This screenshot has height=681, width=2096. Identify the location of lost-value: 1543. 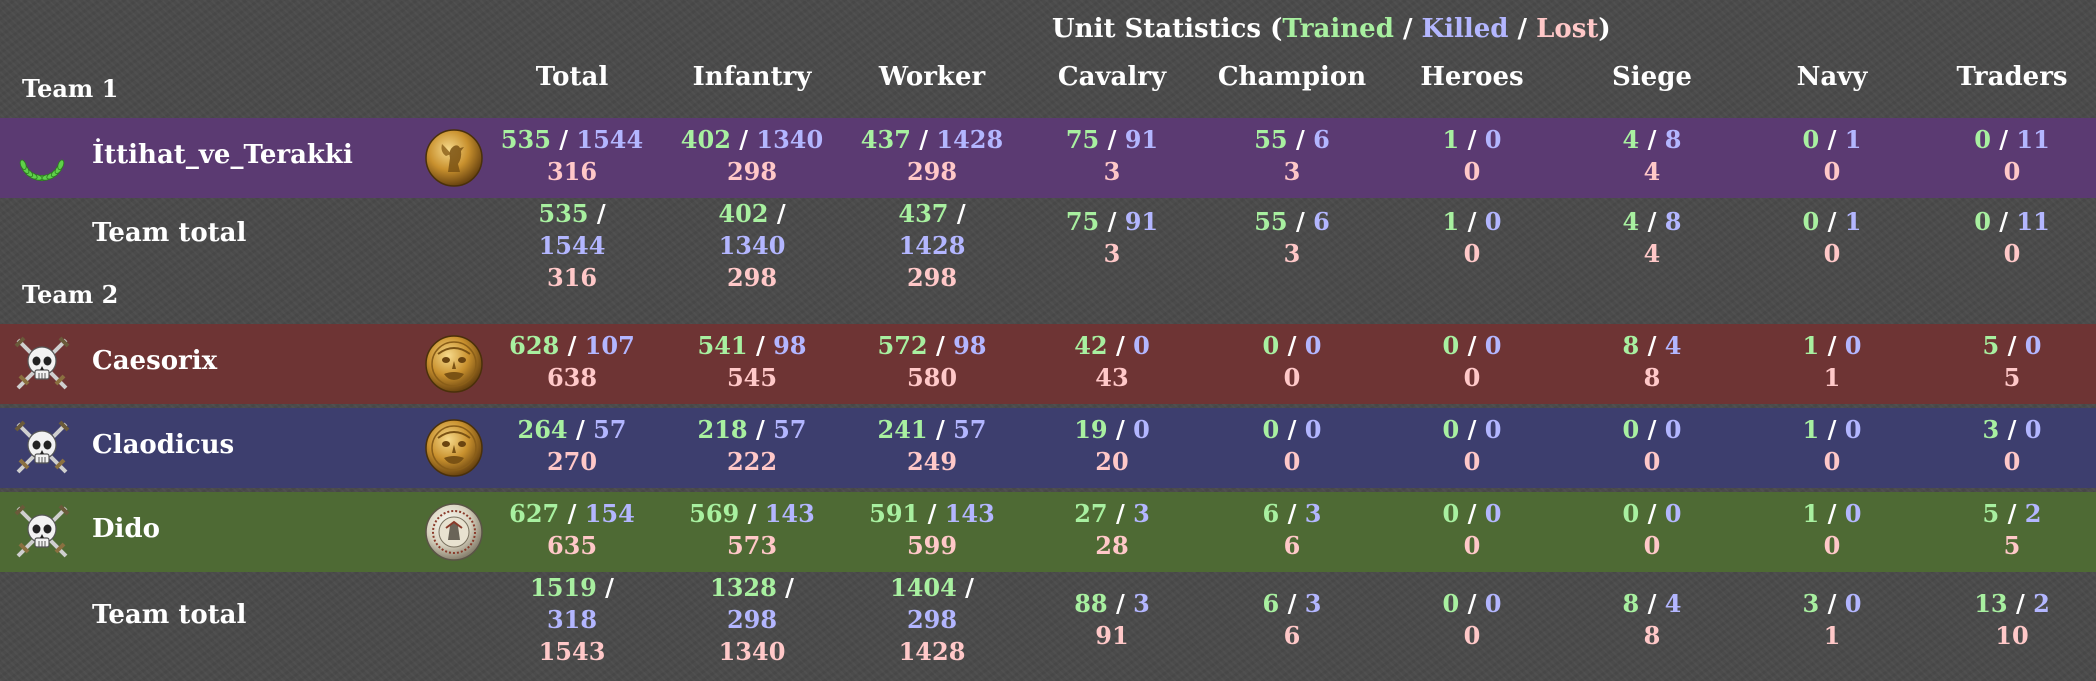
(572, 651).